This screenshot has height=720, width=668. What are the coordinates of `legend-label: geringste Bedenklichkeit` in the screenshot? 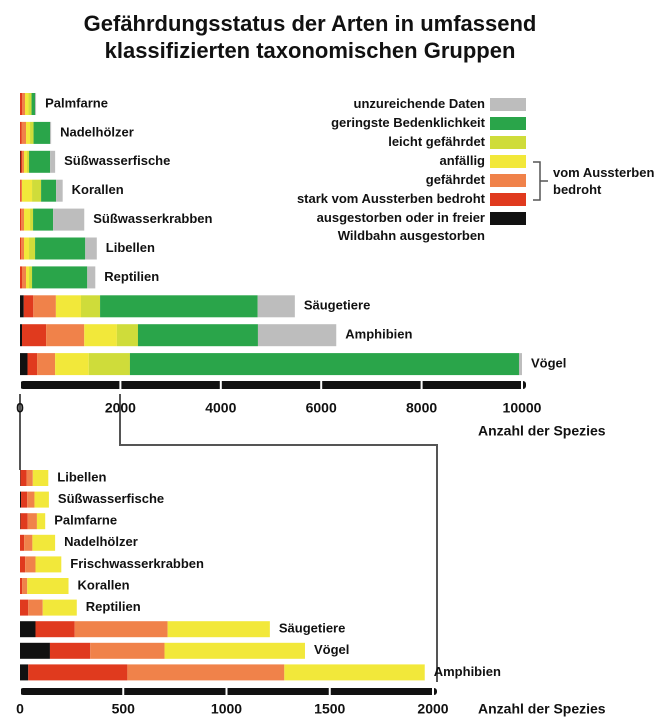 It's located at (408, 122).